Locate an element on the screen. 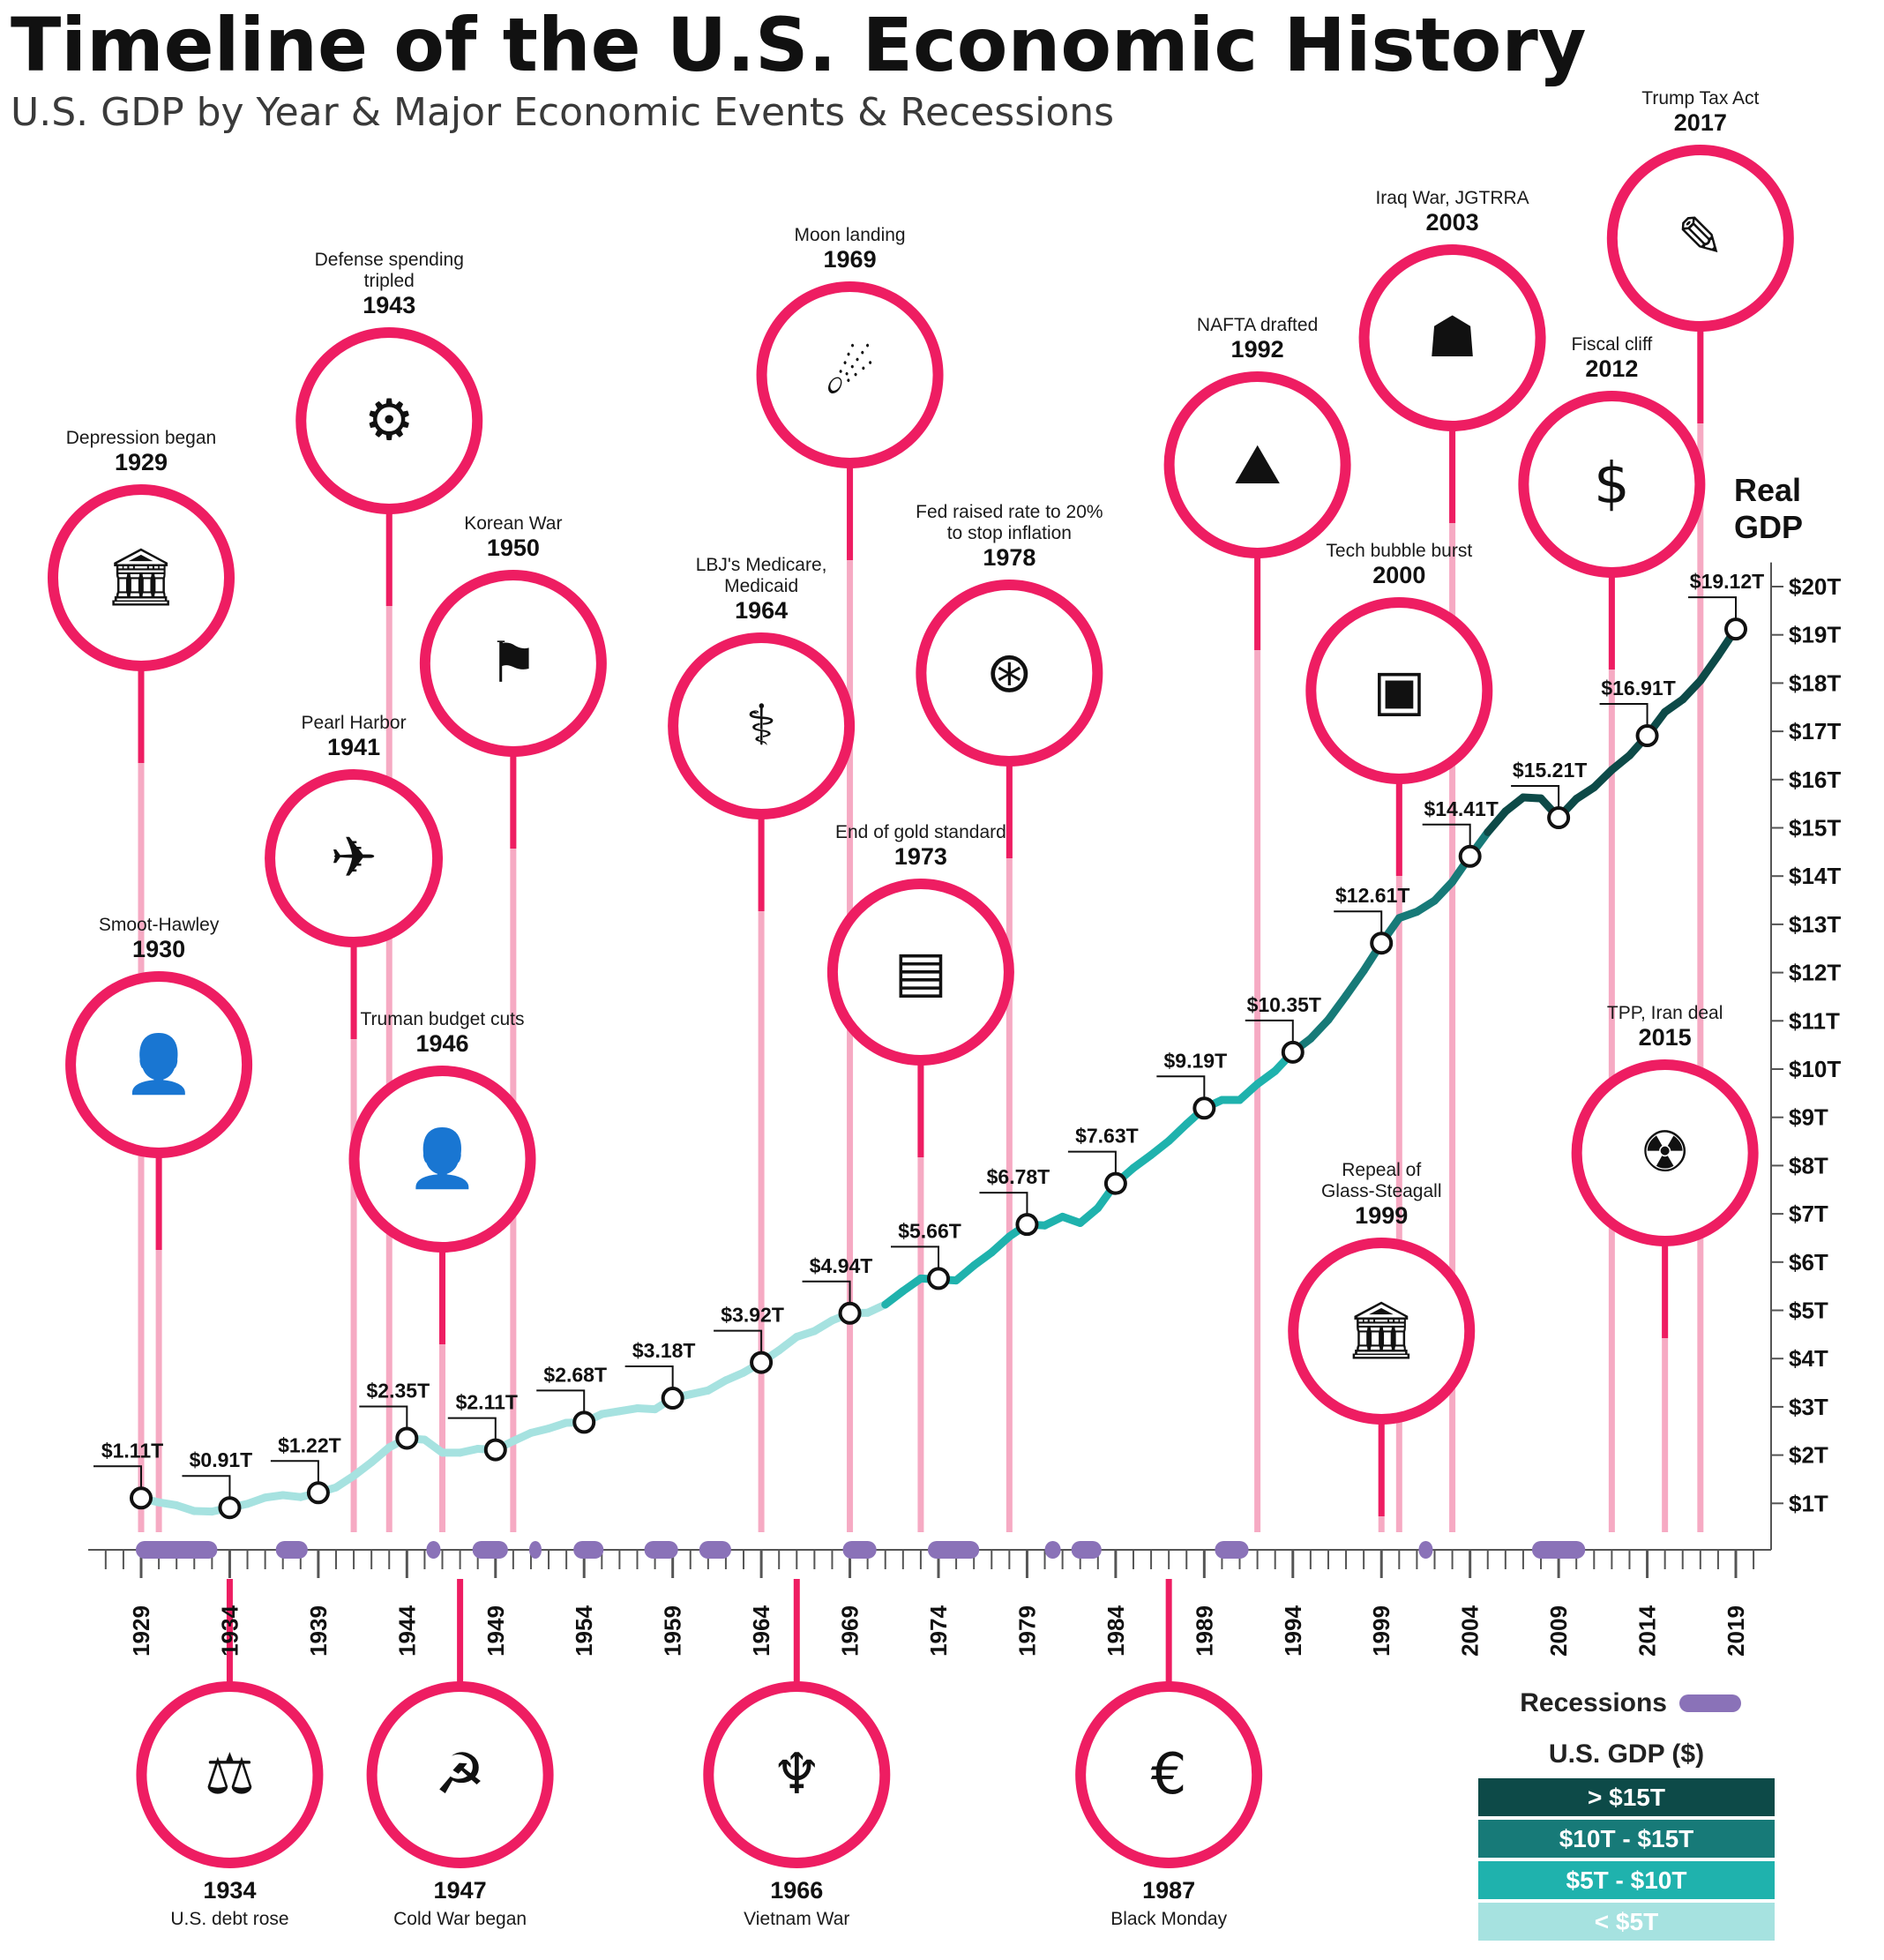 This screenshot has height=1960, width=1884. event-year: 1966 is located at coordinates (796, 1890).